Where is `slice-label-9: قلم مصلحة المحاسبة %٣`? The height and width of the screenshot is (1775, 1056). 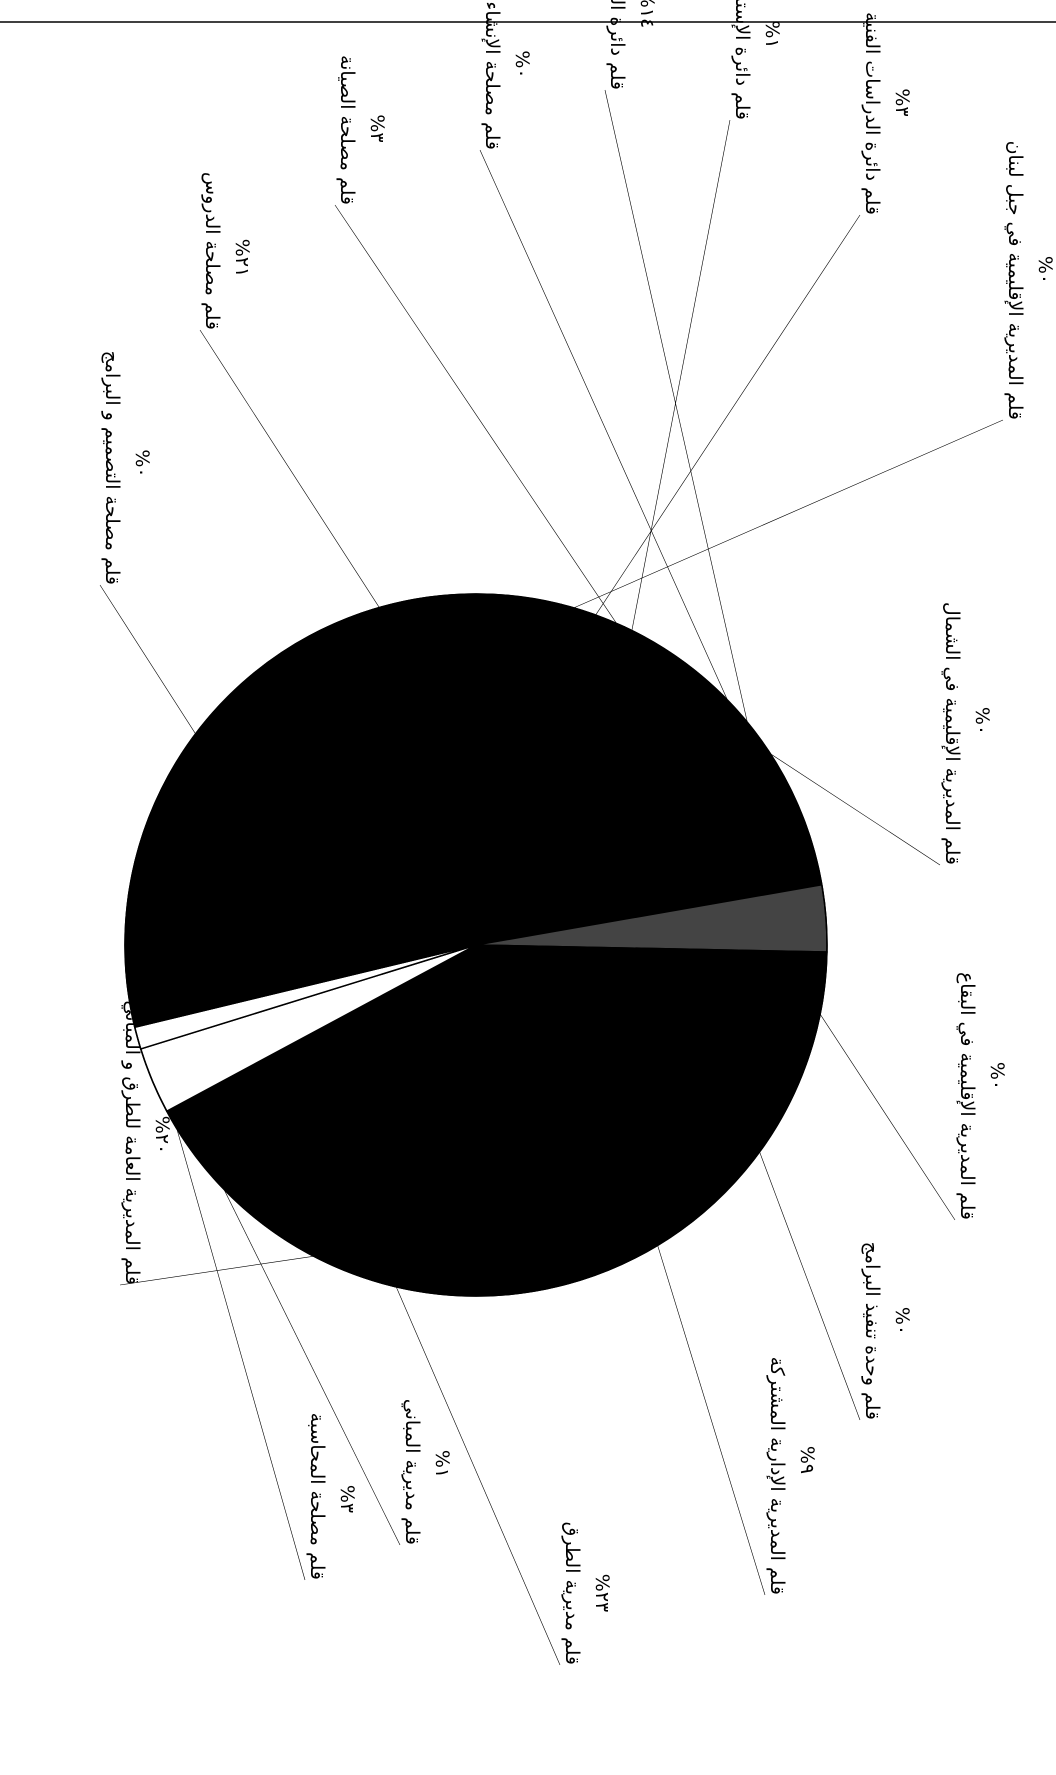 slice-label-9: قلم مصلحة المحاسبة %٣ is located at coordinates (332, 1496).